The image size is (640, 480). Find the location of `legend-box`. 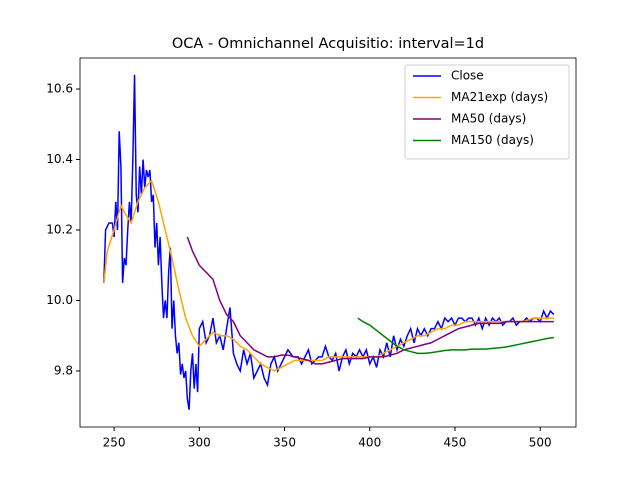

legend-box is located at coordinates (487, 112).